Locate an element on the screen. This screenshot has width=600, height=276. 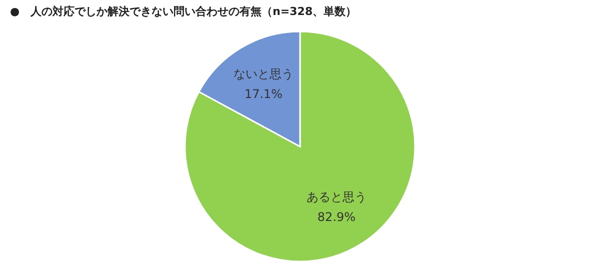
data-label: 82.9% is located at coordinates (336, 217).